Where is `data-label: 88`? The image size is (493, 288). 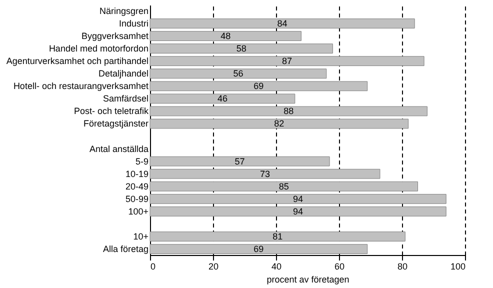
data-label: 88 is located at coordinates (289, 111).